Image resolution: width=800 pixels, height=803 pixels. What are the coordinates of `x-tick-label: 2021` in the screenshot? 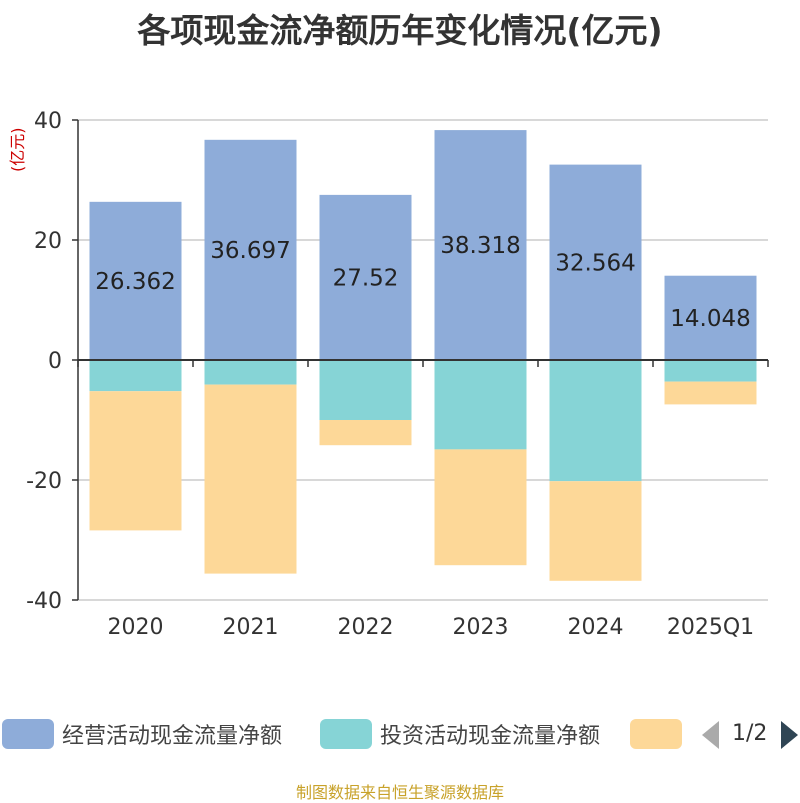 It's located at (251, 627).